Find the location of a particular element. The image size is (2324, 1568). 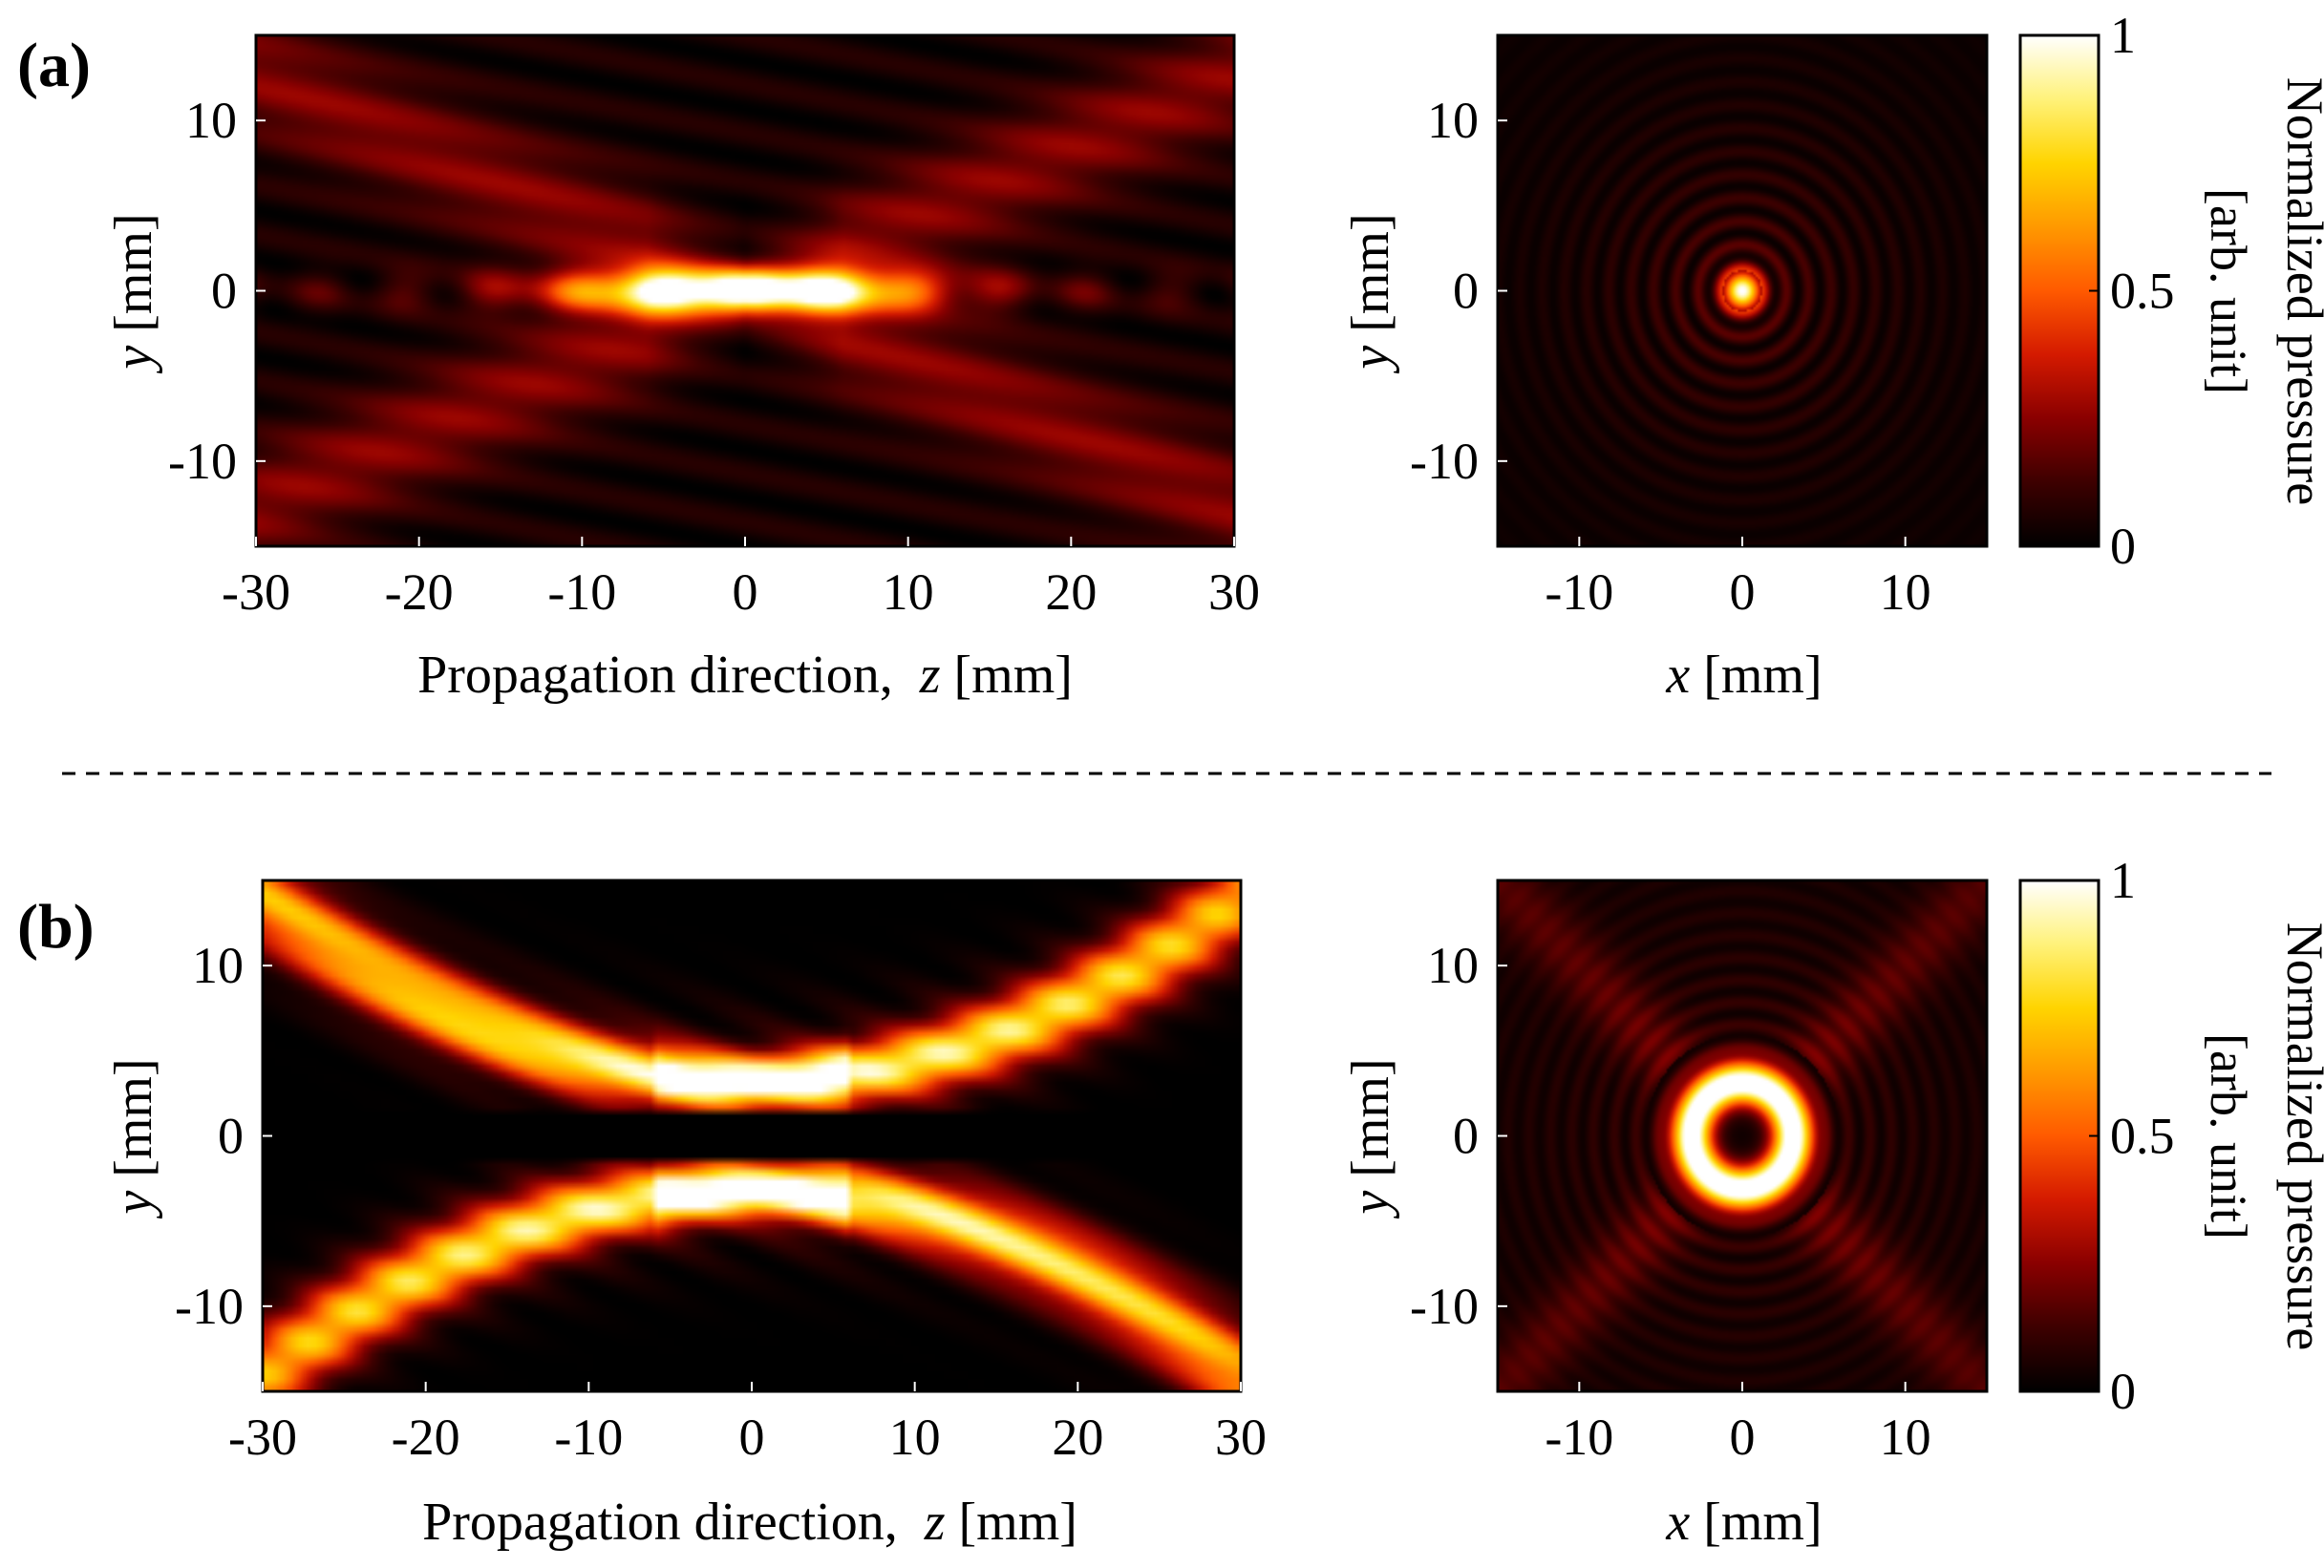

panel-label-a: (a) is located at coordinates (54, 65).